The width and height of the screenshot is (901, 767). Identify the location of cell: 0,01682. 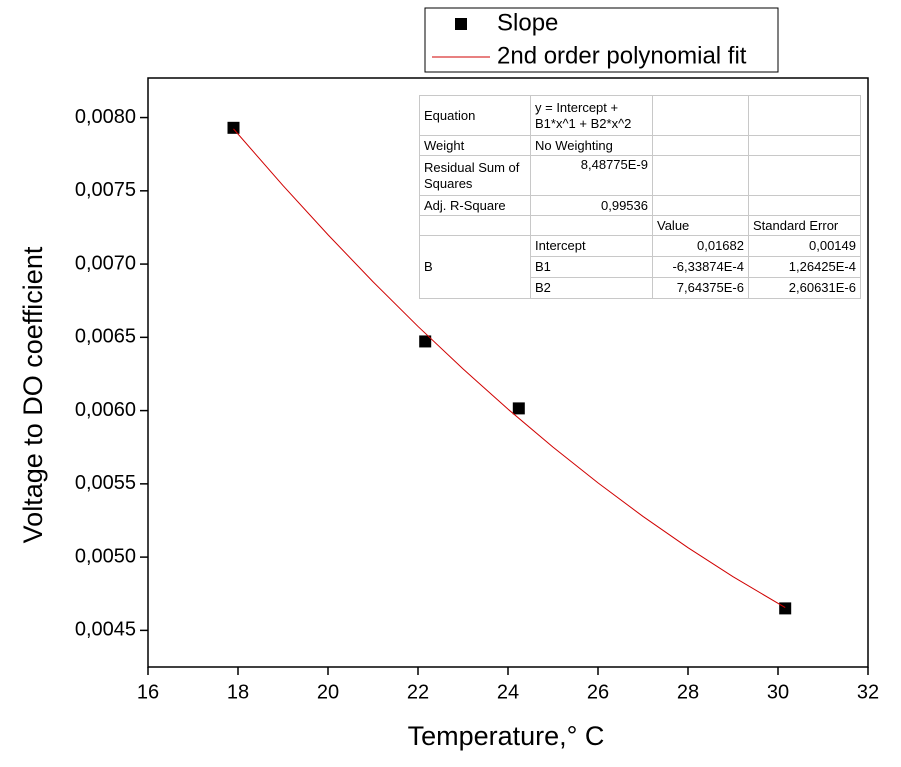
(700, 246).